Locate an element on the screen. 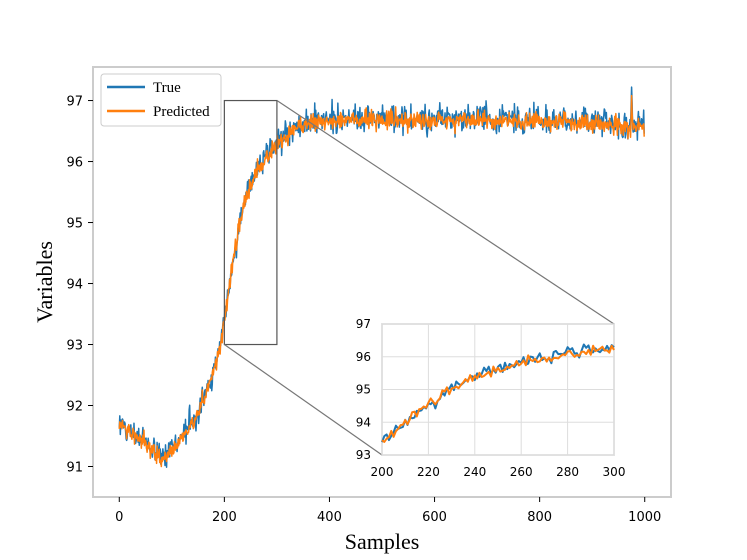 The height and width of the screenshot is (560, 747). y-tick-label: 97 is located at coordinates (74, 102).